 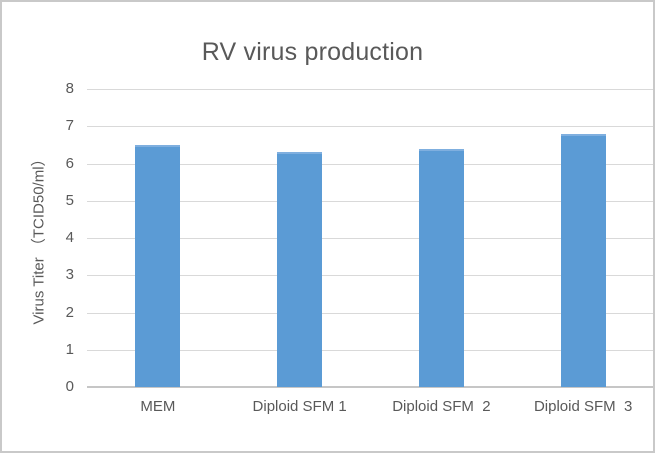 What do you see at coordinates (441, 406) in the screenshot?
I see `x-label-diploid-sfm-2: Diploid SFM 2` at bounding box center [441, 406].